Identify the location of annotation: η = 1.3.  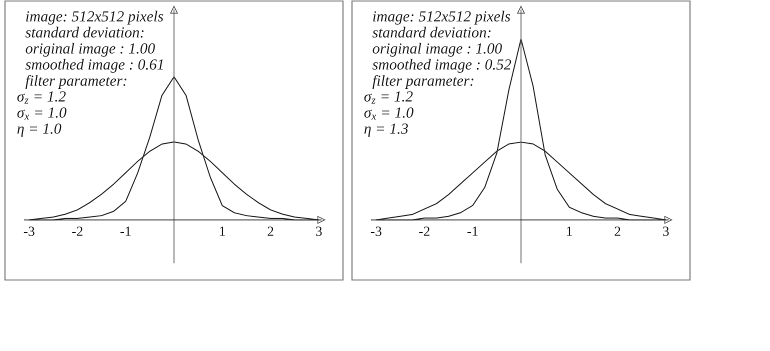
(386, 130).